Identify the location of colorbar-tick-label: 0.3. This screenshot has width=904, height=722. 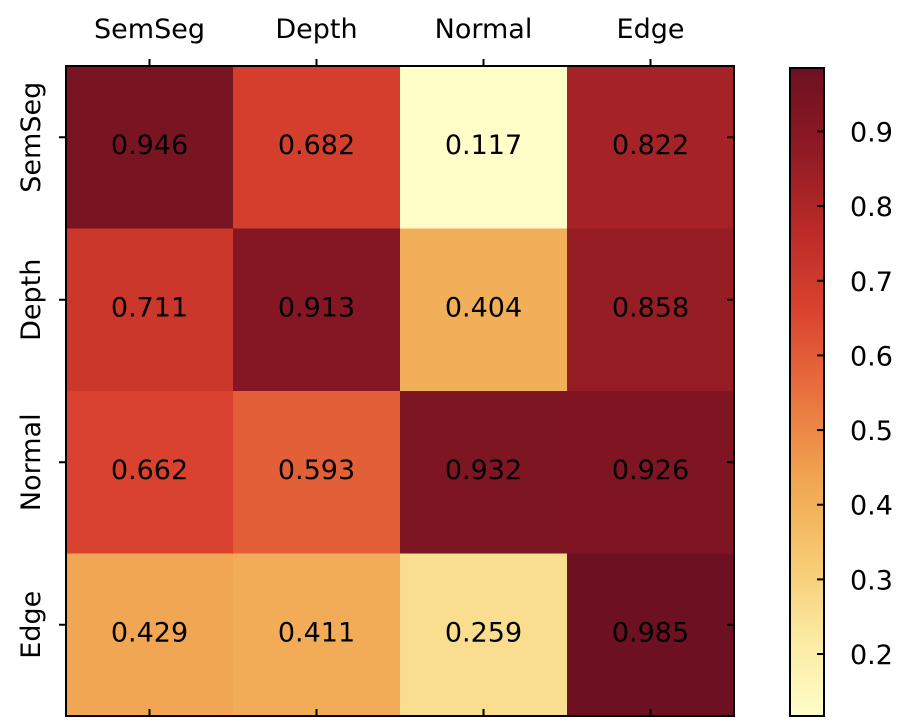
(871, 580).